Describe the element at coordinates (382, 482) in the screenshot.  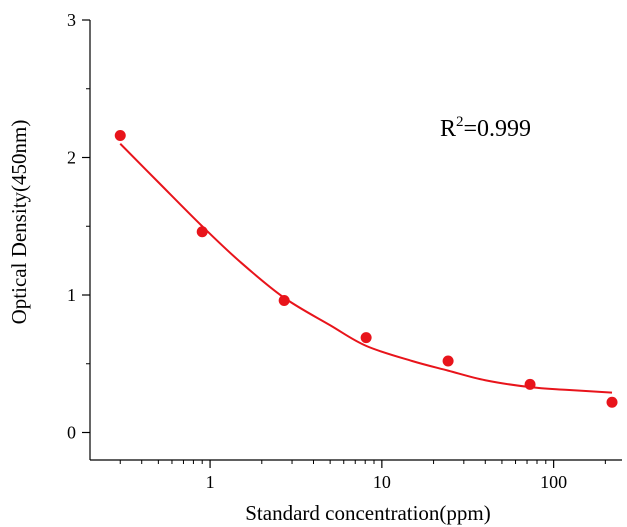
I see `x-tick-label: 10` at that location.